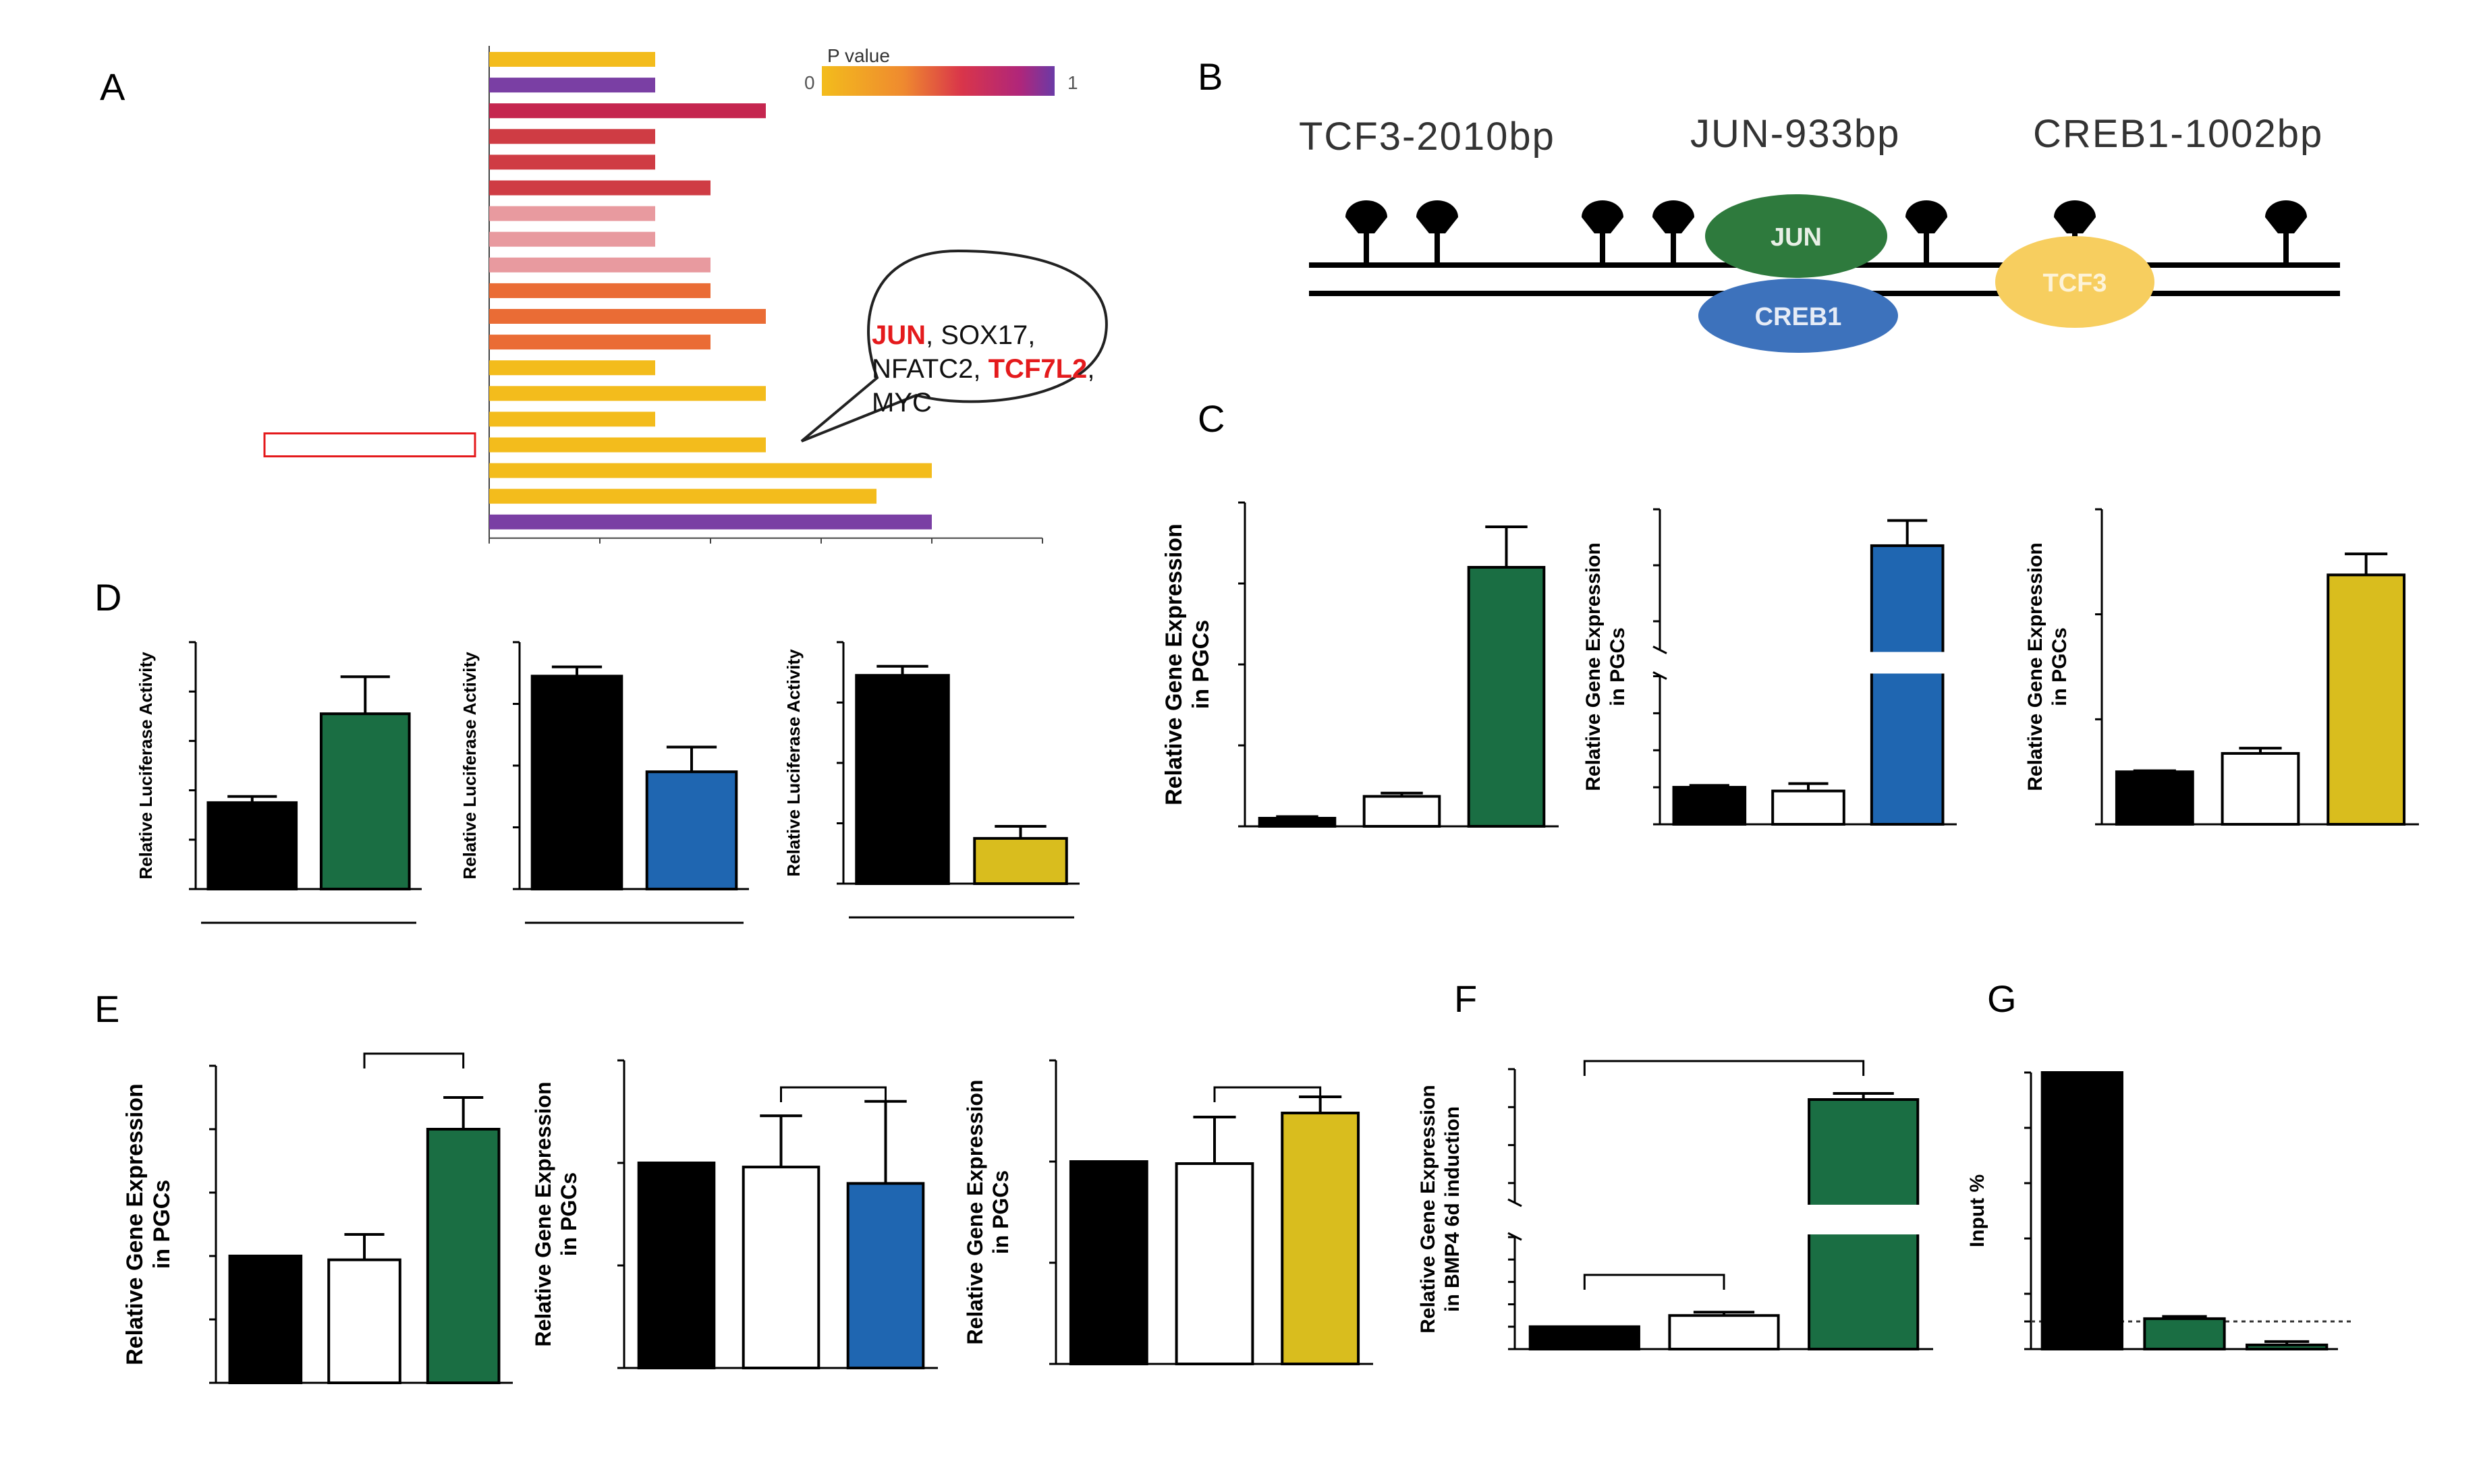 This screenshot has width=2479, height=1484. Describe the element at coordinates (113, 87) in the screenshot. I see `panel-label-a: A` at that location.